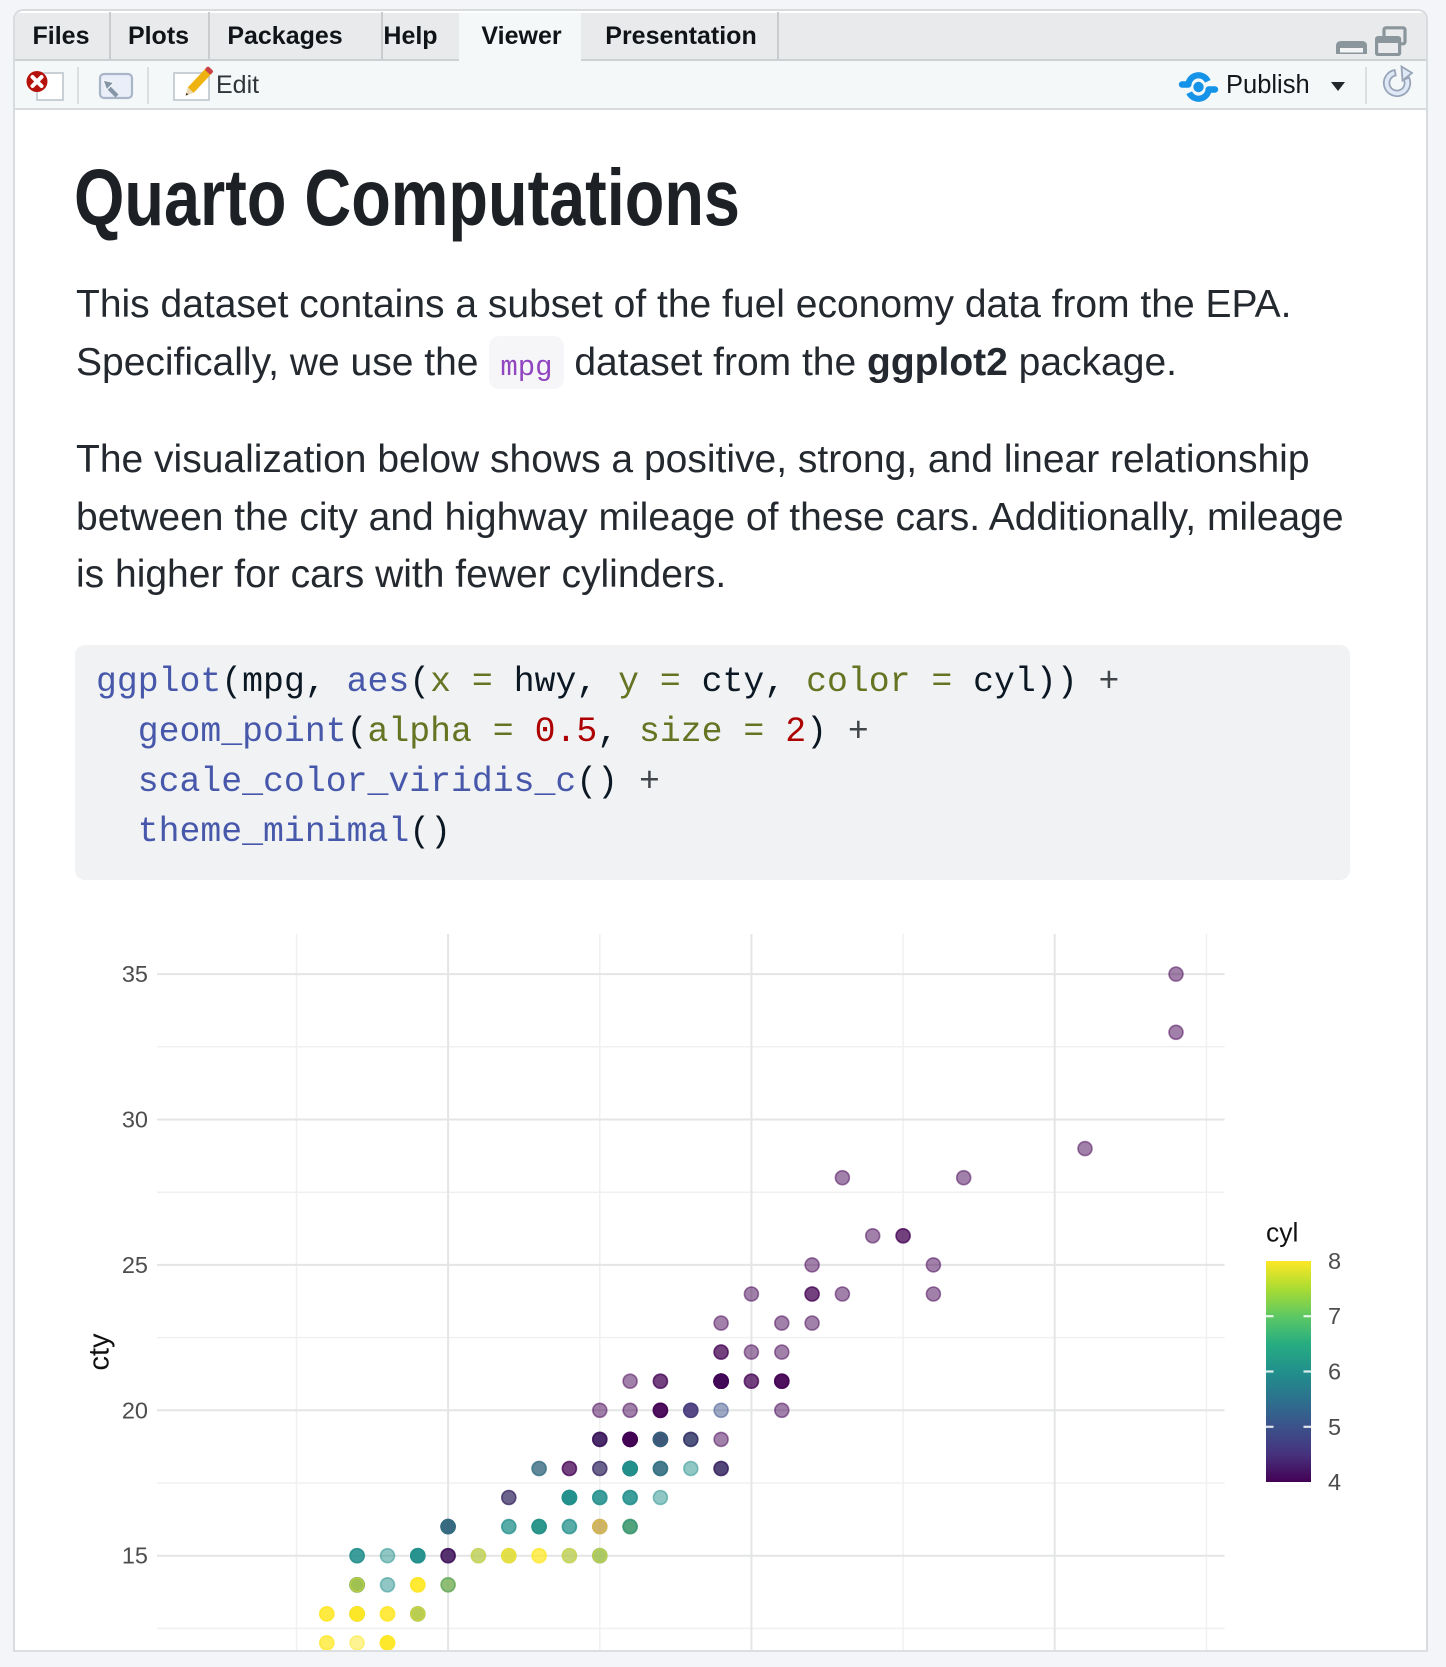 Image resolution: width=1446 pixels, height=1667 pixels. I want to click on svg-text: 8, so click(1334, 1261).